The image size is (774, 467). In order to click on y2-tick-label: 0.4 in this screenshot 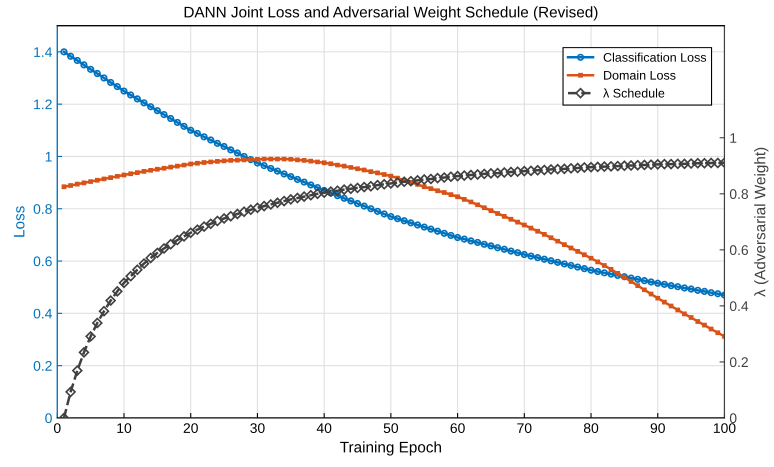, I will do `click(739, 306)`.